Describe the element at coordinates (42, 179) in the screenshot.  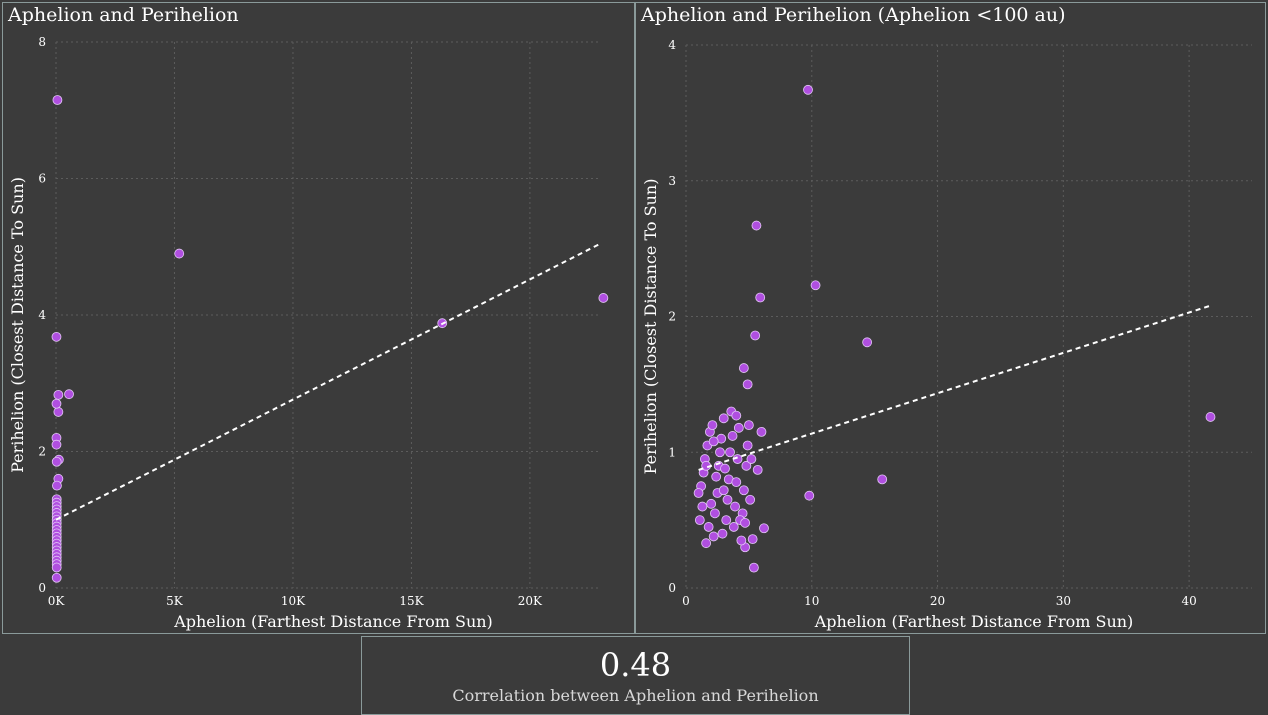
I see `c0-y-tick-label: 6` at that location.